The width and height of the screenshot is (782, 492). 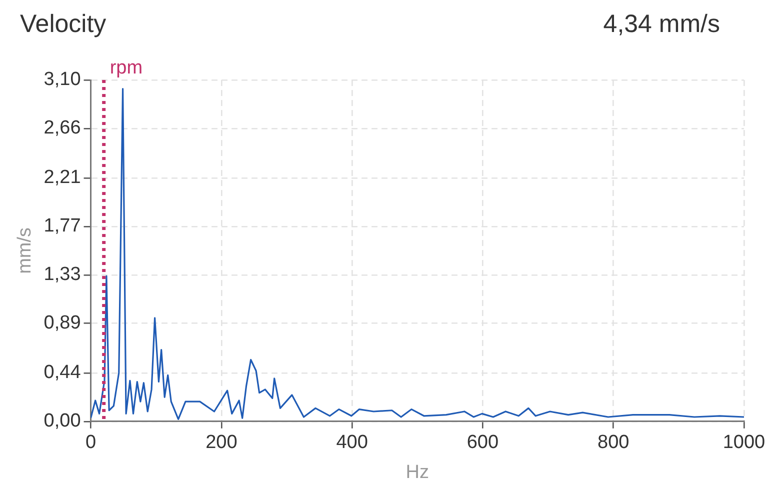 I want to click on y-tick-label: 0,44, so click(x=63, y=373).